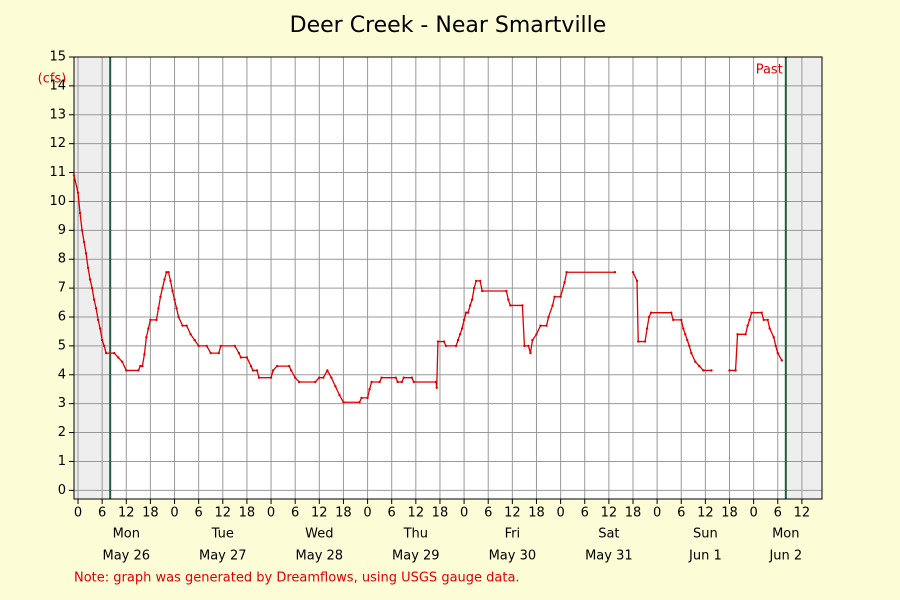 This screenshot has width=900, height=600. What do you see at coordinates (416, 556) in the screenshot?
I see `date-label: May 29` at bounding box center [416, 556].